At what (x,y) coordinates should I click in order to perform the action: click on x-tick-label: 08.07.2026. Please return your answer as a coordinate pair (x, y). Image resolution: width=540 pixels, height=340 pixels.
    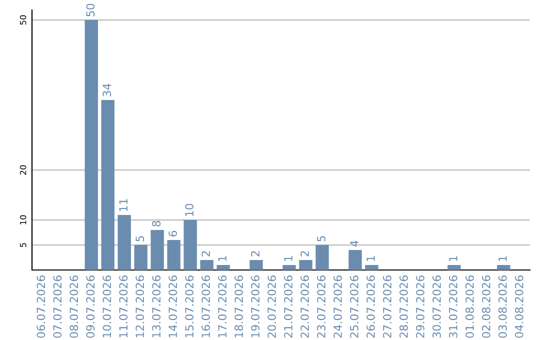
    Looking at the image, I should click on (74, 307).